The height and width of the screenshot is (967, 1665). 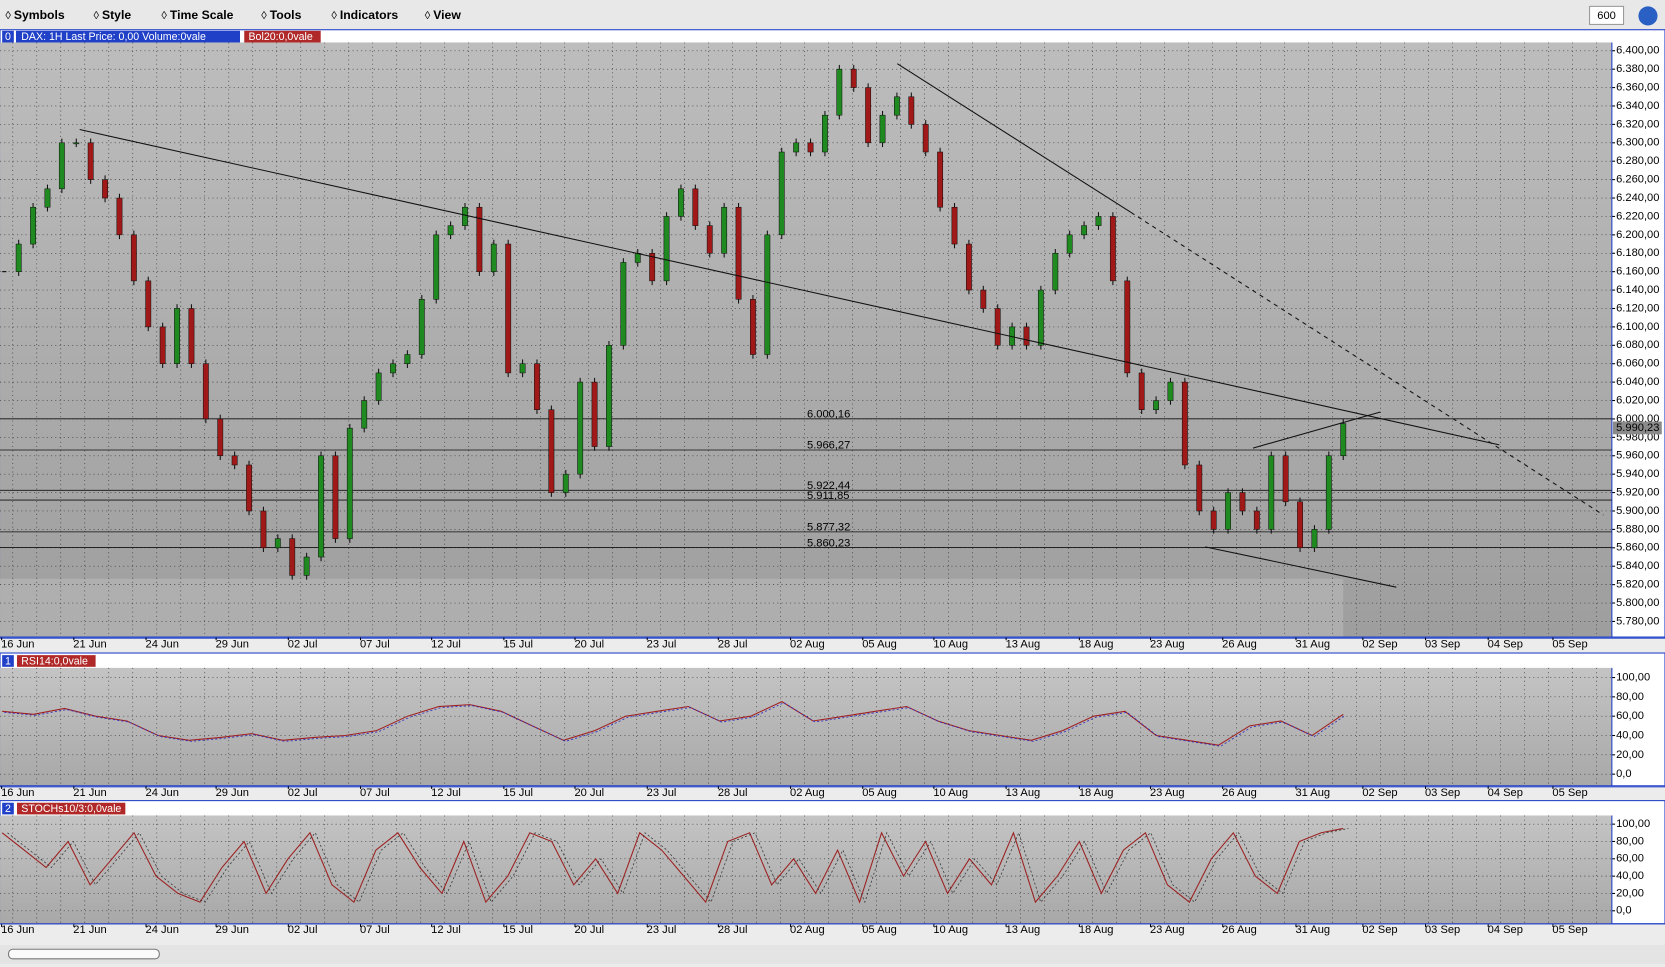 I want to click on y-tick-label: 5.860,00, so click(x=1637, y=548).